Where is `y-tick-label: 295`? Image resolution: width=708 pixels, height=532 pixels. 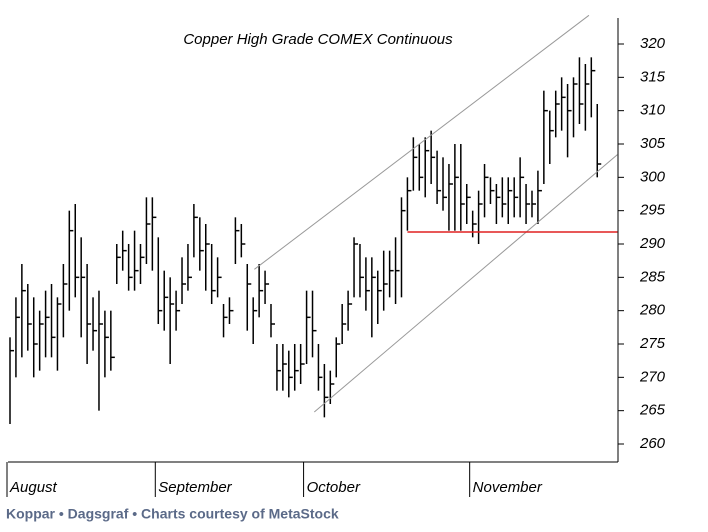
y-tick-label: 295 is located at coordinates (652, 210).